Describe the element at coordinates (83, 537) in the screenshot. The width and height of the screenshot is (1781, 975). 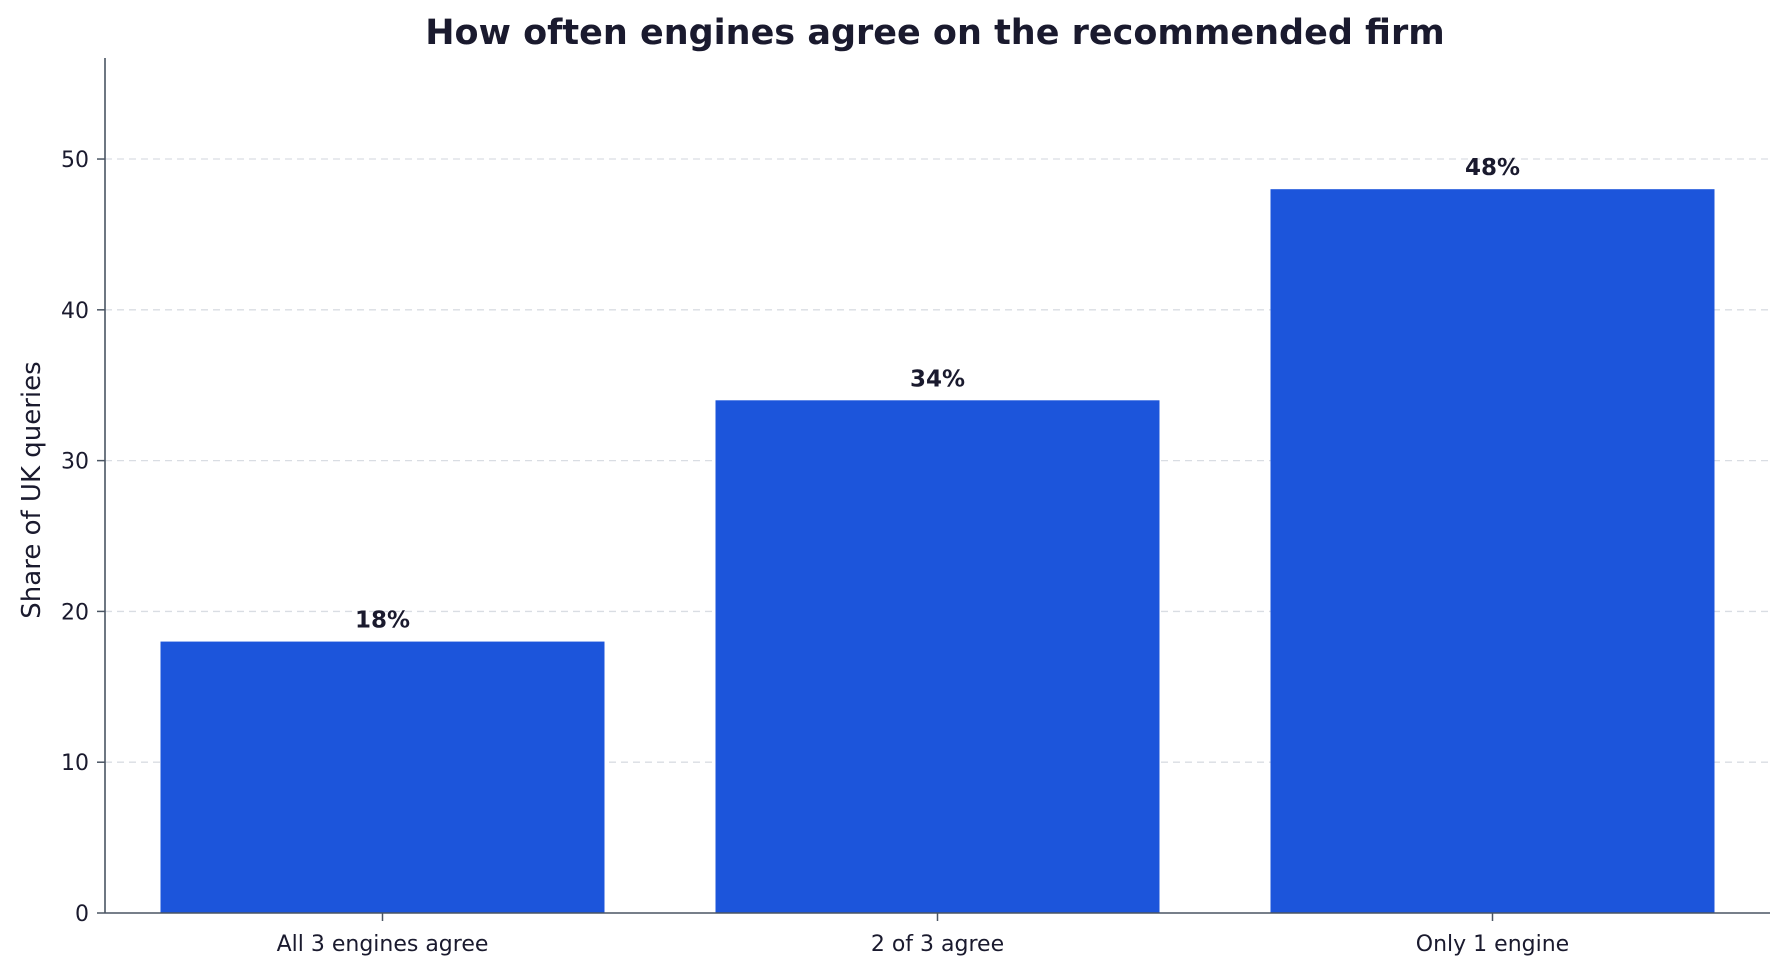
I see `y-ticks: 0 10 20 30 40 50` at that location.